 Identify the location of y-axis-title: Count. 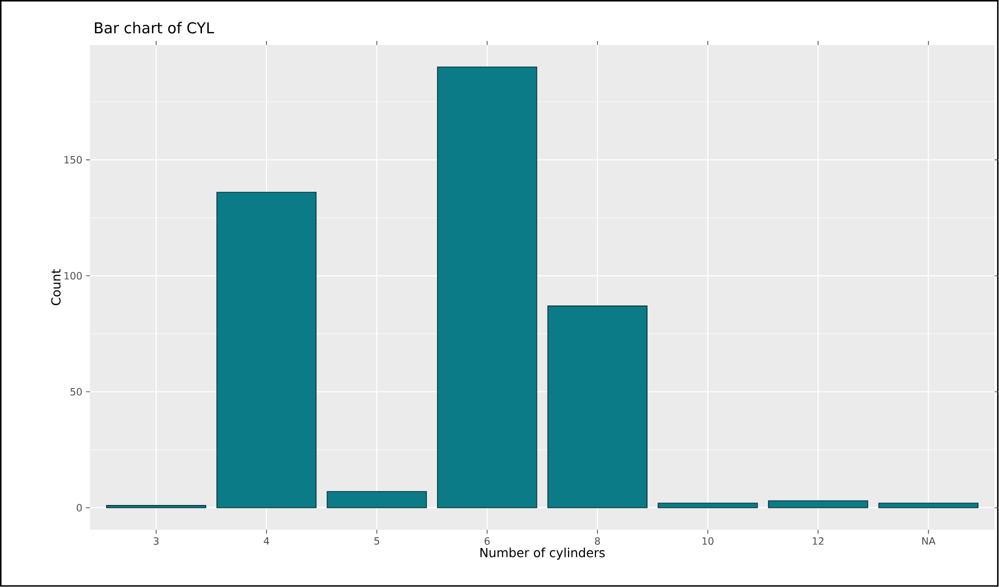
(56, 287).